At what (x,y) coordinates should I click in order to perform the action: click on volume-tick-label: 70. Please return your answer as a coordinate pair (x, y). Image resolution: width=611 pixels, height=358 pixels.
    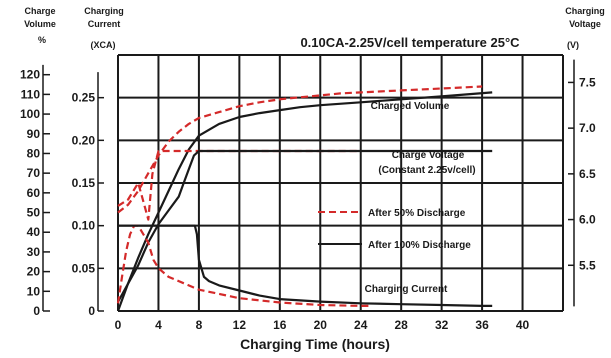
    Looking at the image, I should click on (34, 173).